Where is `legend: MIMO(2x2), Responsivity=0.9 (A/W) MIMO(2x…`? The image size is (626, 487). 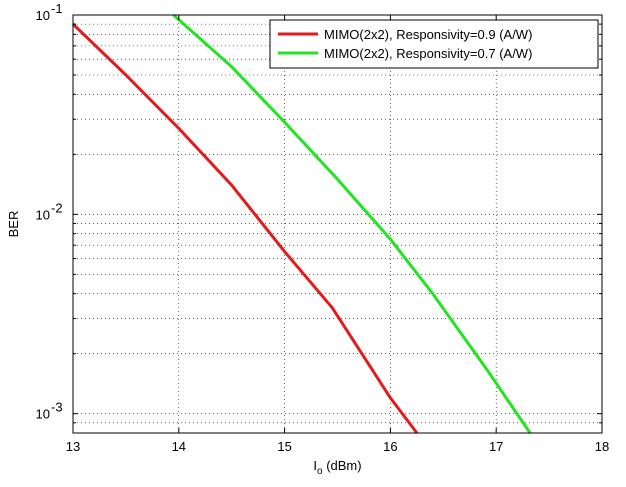
legend: MIMO(2x2), Responsivity=0.9 (A/W) MIMO(2x… is located at coordinates (434, 44).